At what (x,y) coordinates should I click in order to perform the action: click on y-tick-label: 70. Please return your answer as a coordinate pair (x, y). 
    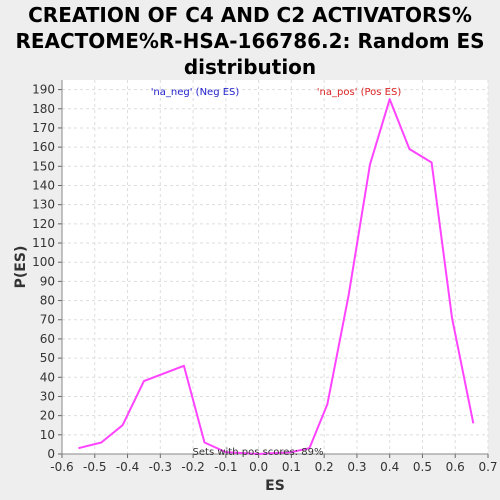
    Looking at the image, I should click on (47, 320).